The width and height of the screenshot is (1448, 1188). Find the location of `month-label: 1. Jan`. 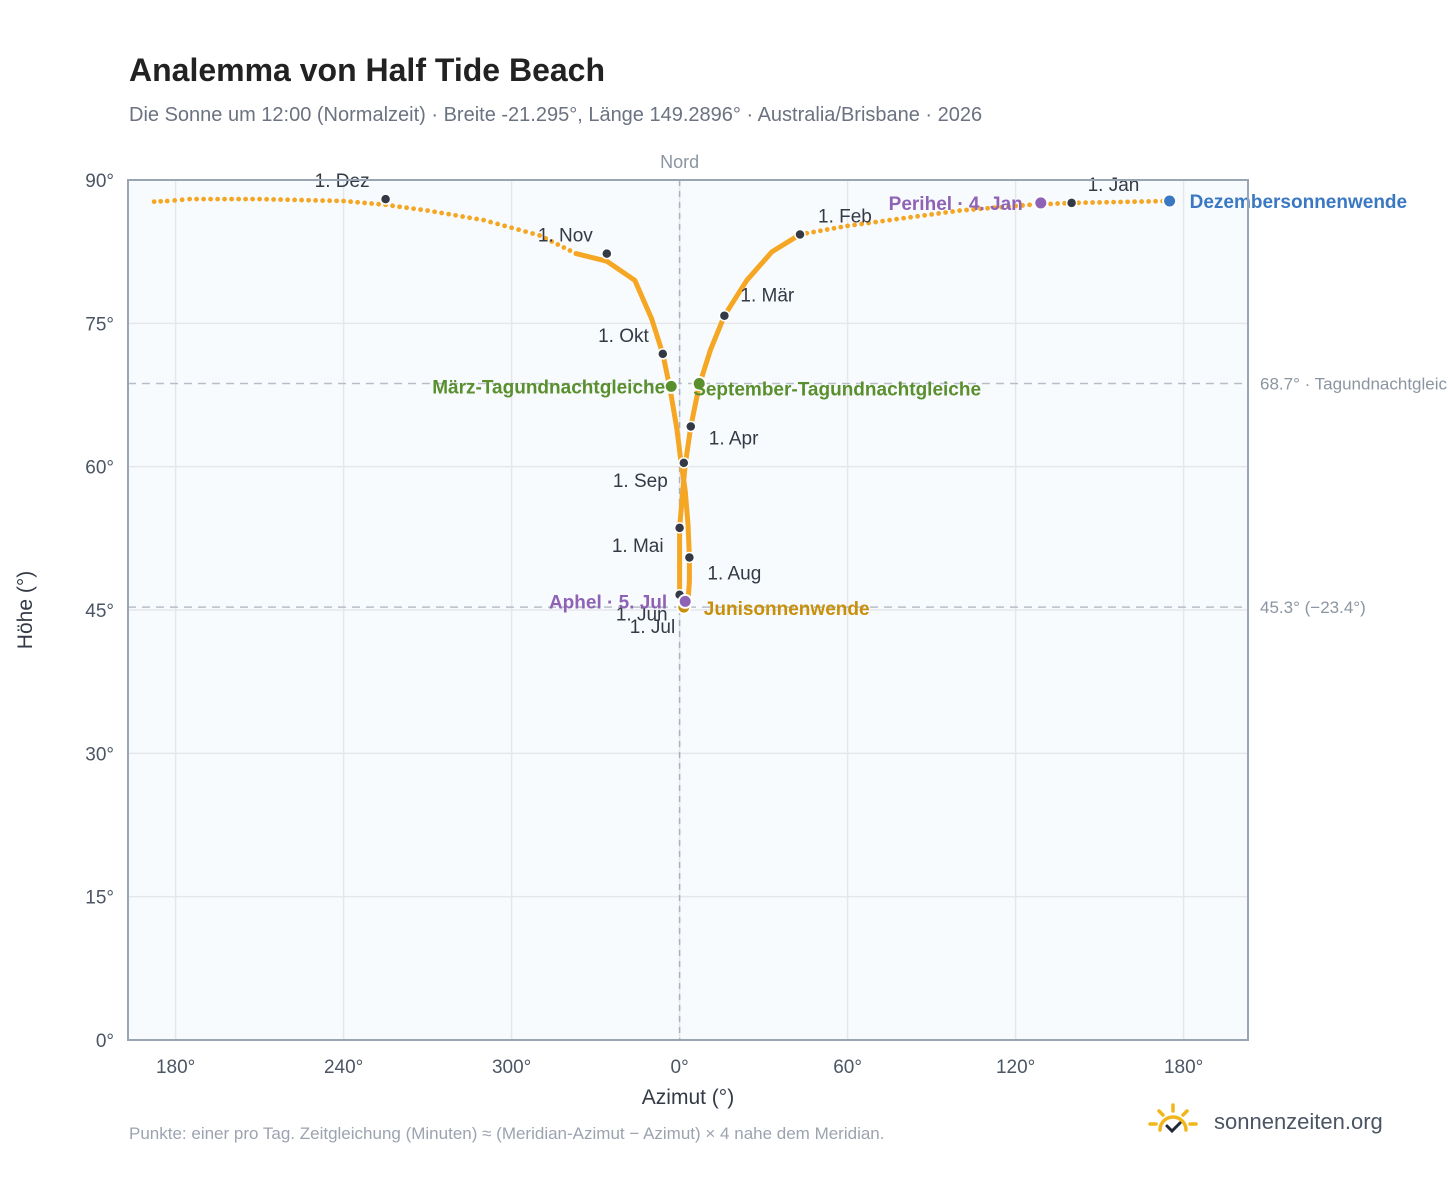

month-label: 1. Jan is located at coordinates (1114, 185).